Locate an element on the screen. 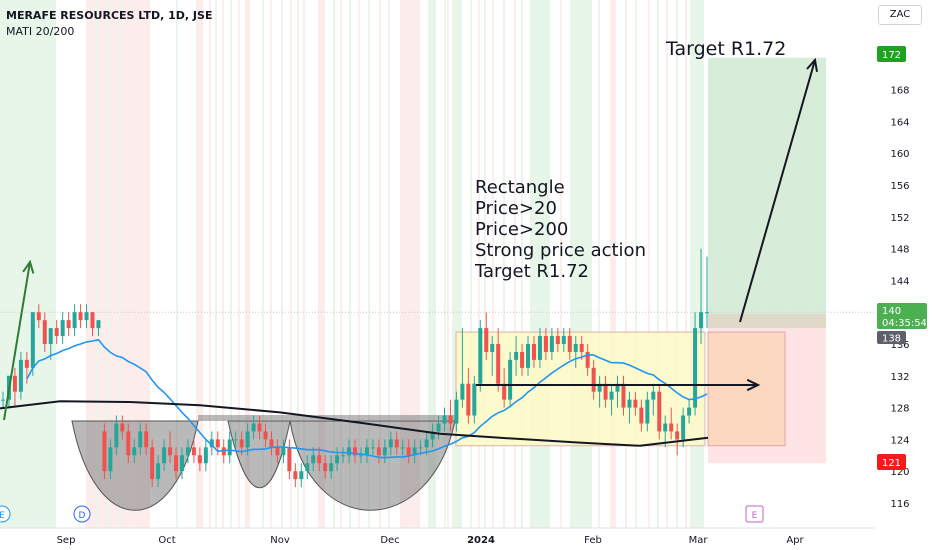 The image size is (932, 550). setup-note: Target R1.72 is located at coordinates (531, 271).